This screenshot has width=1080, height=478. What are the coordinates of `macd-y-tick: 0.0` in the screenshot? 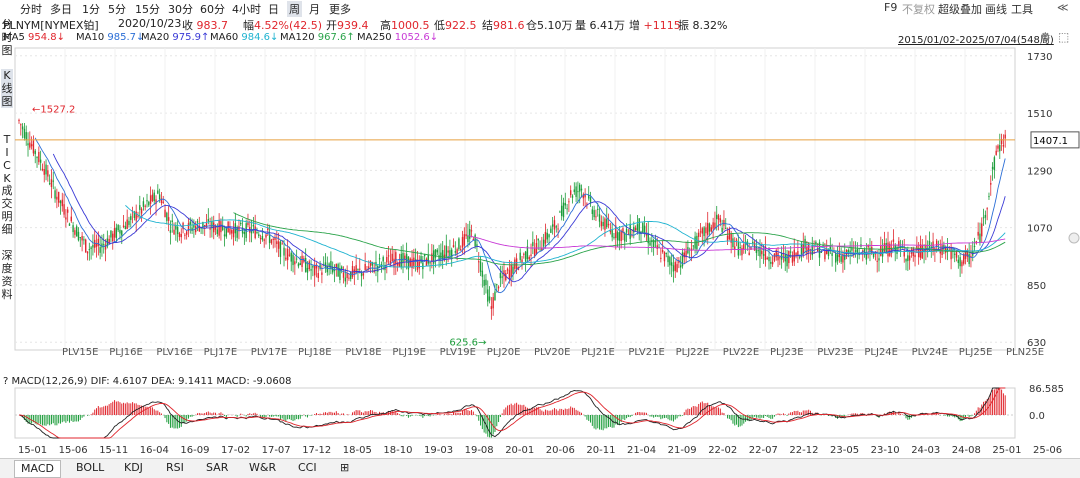 It's located at (1037, 416).